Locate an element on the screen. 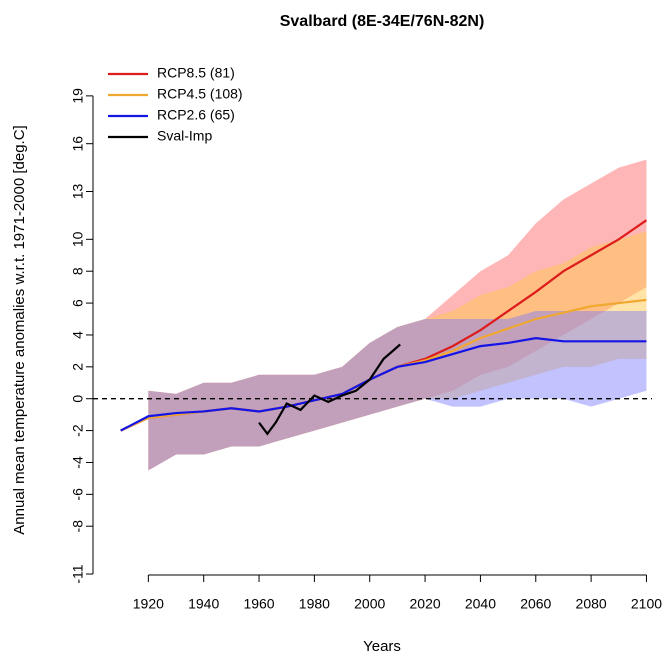 The width and height of the screenshot is (667, 662). y-tick-label: 16 is located at coordinates (78, 144).